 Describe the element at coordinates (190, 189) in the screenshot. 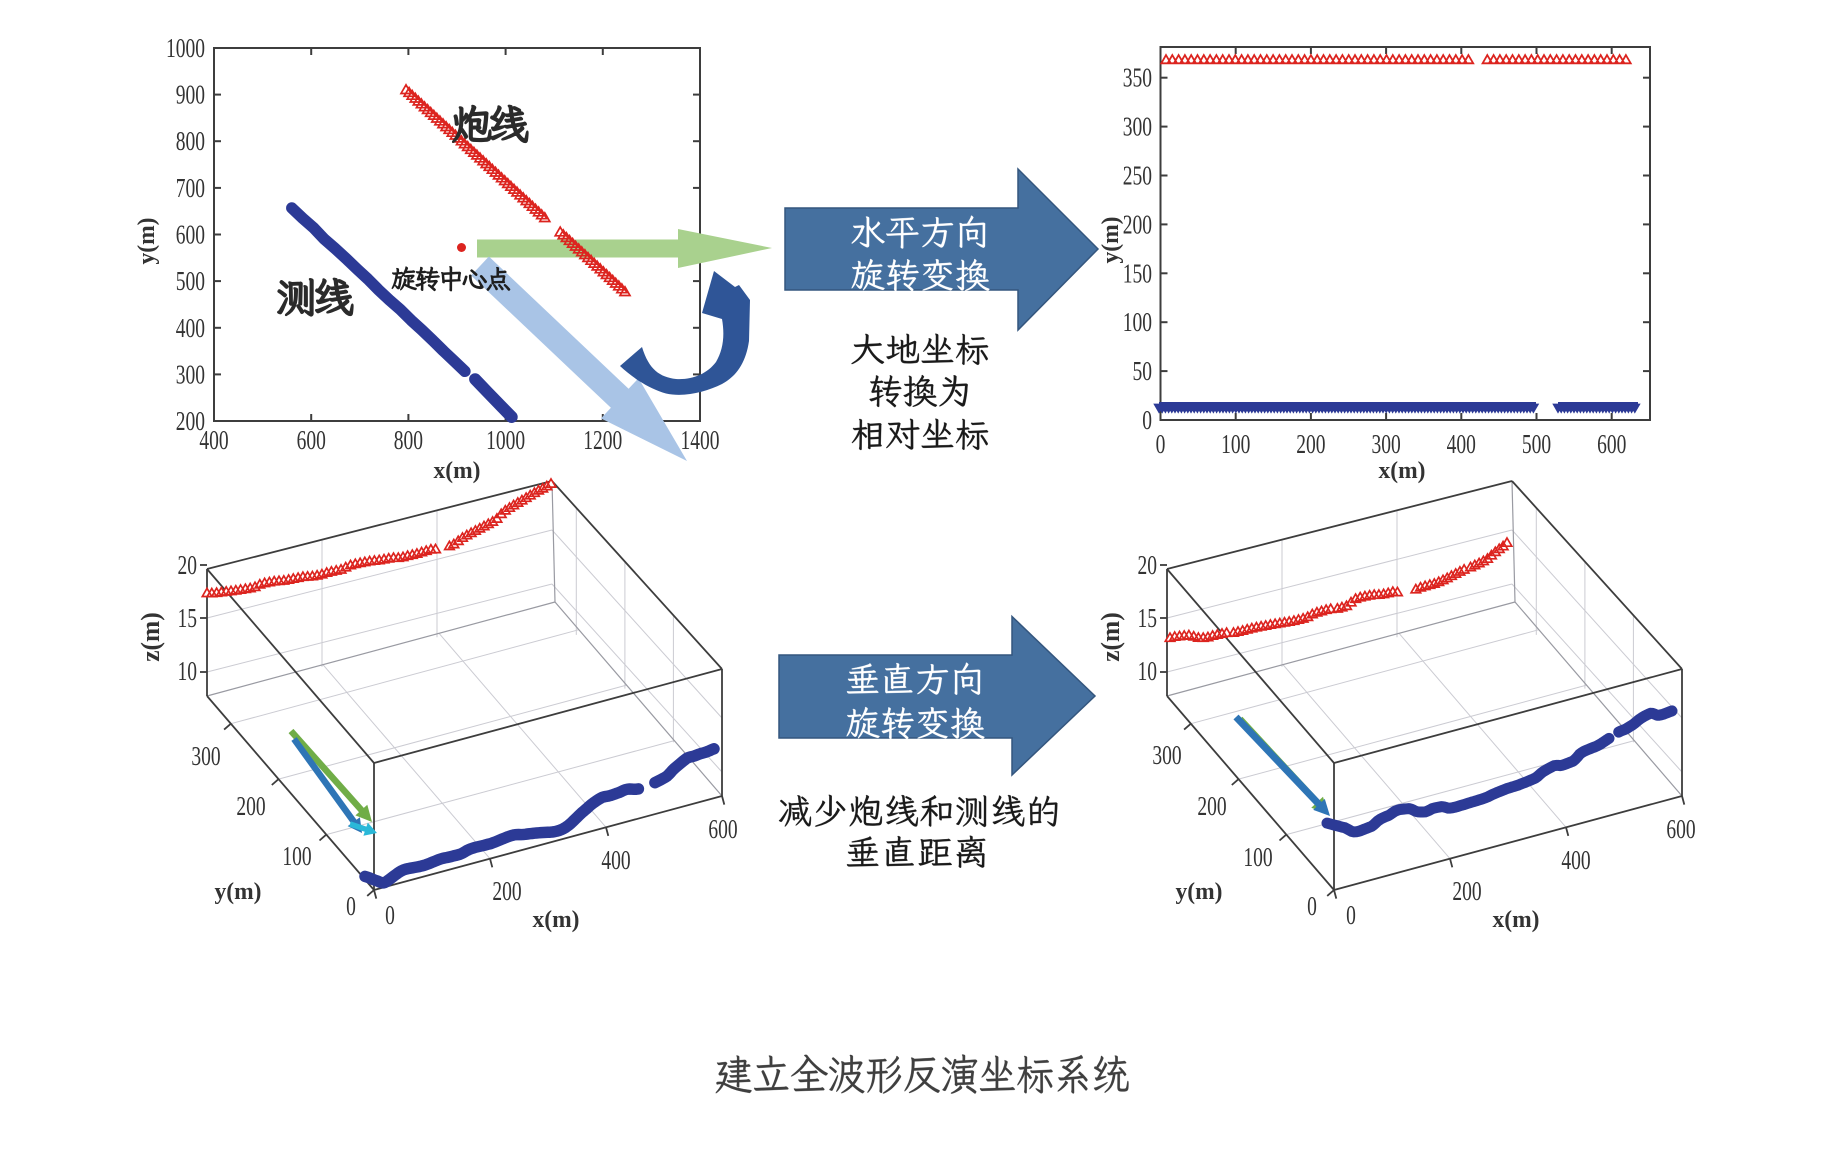

I see `svg-text: 700` at that location.